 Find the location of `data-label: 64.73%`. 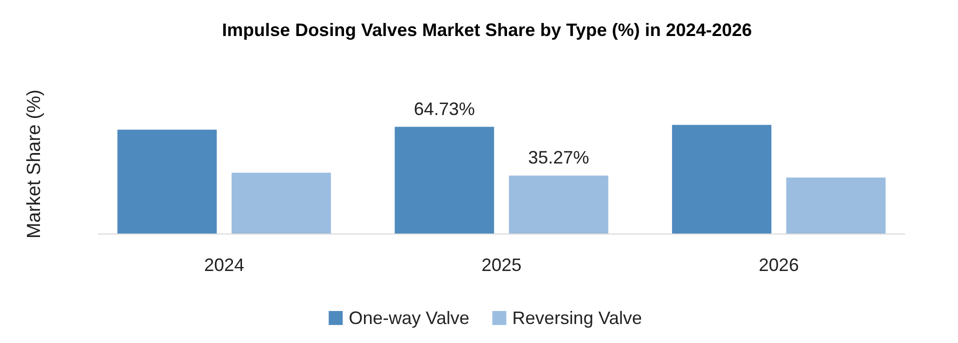

data-label: 64.73% is located at coordinates (444, 108).